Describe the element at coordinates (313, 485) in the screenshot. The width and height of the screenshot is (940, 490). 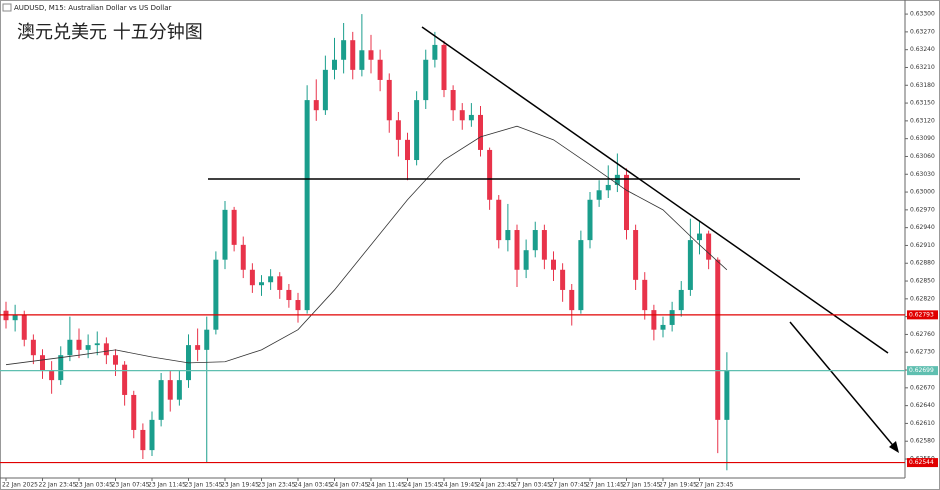
I see `x-tick-label: 24 Jan 03:45` at that location.